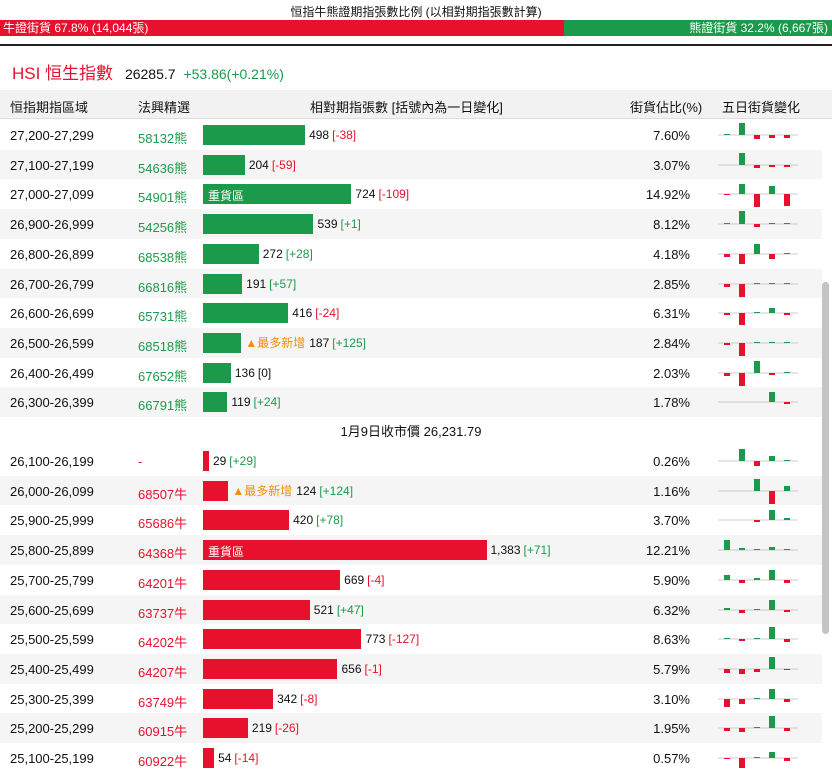 The image size is (832, 776). Describe the element at coordinates (244, 372) in the screenshot. I see `contracts-label: 136` at that location.